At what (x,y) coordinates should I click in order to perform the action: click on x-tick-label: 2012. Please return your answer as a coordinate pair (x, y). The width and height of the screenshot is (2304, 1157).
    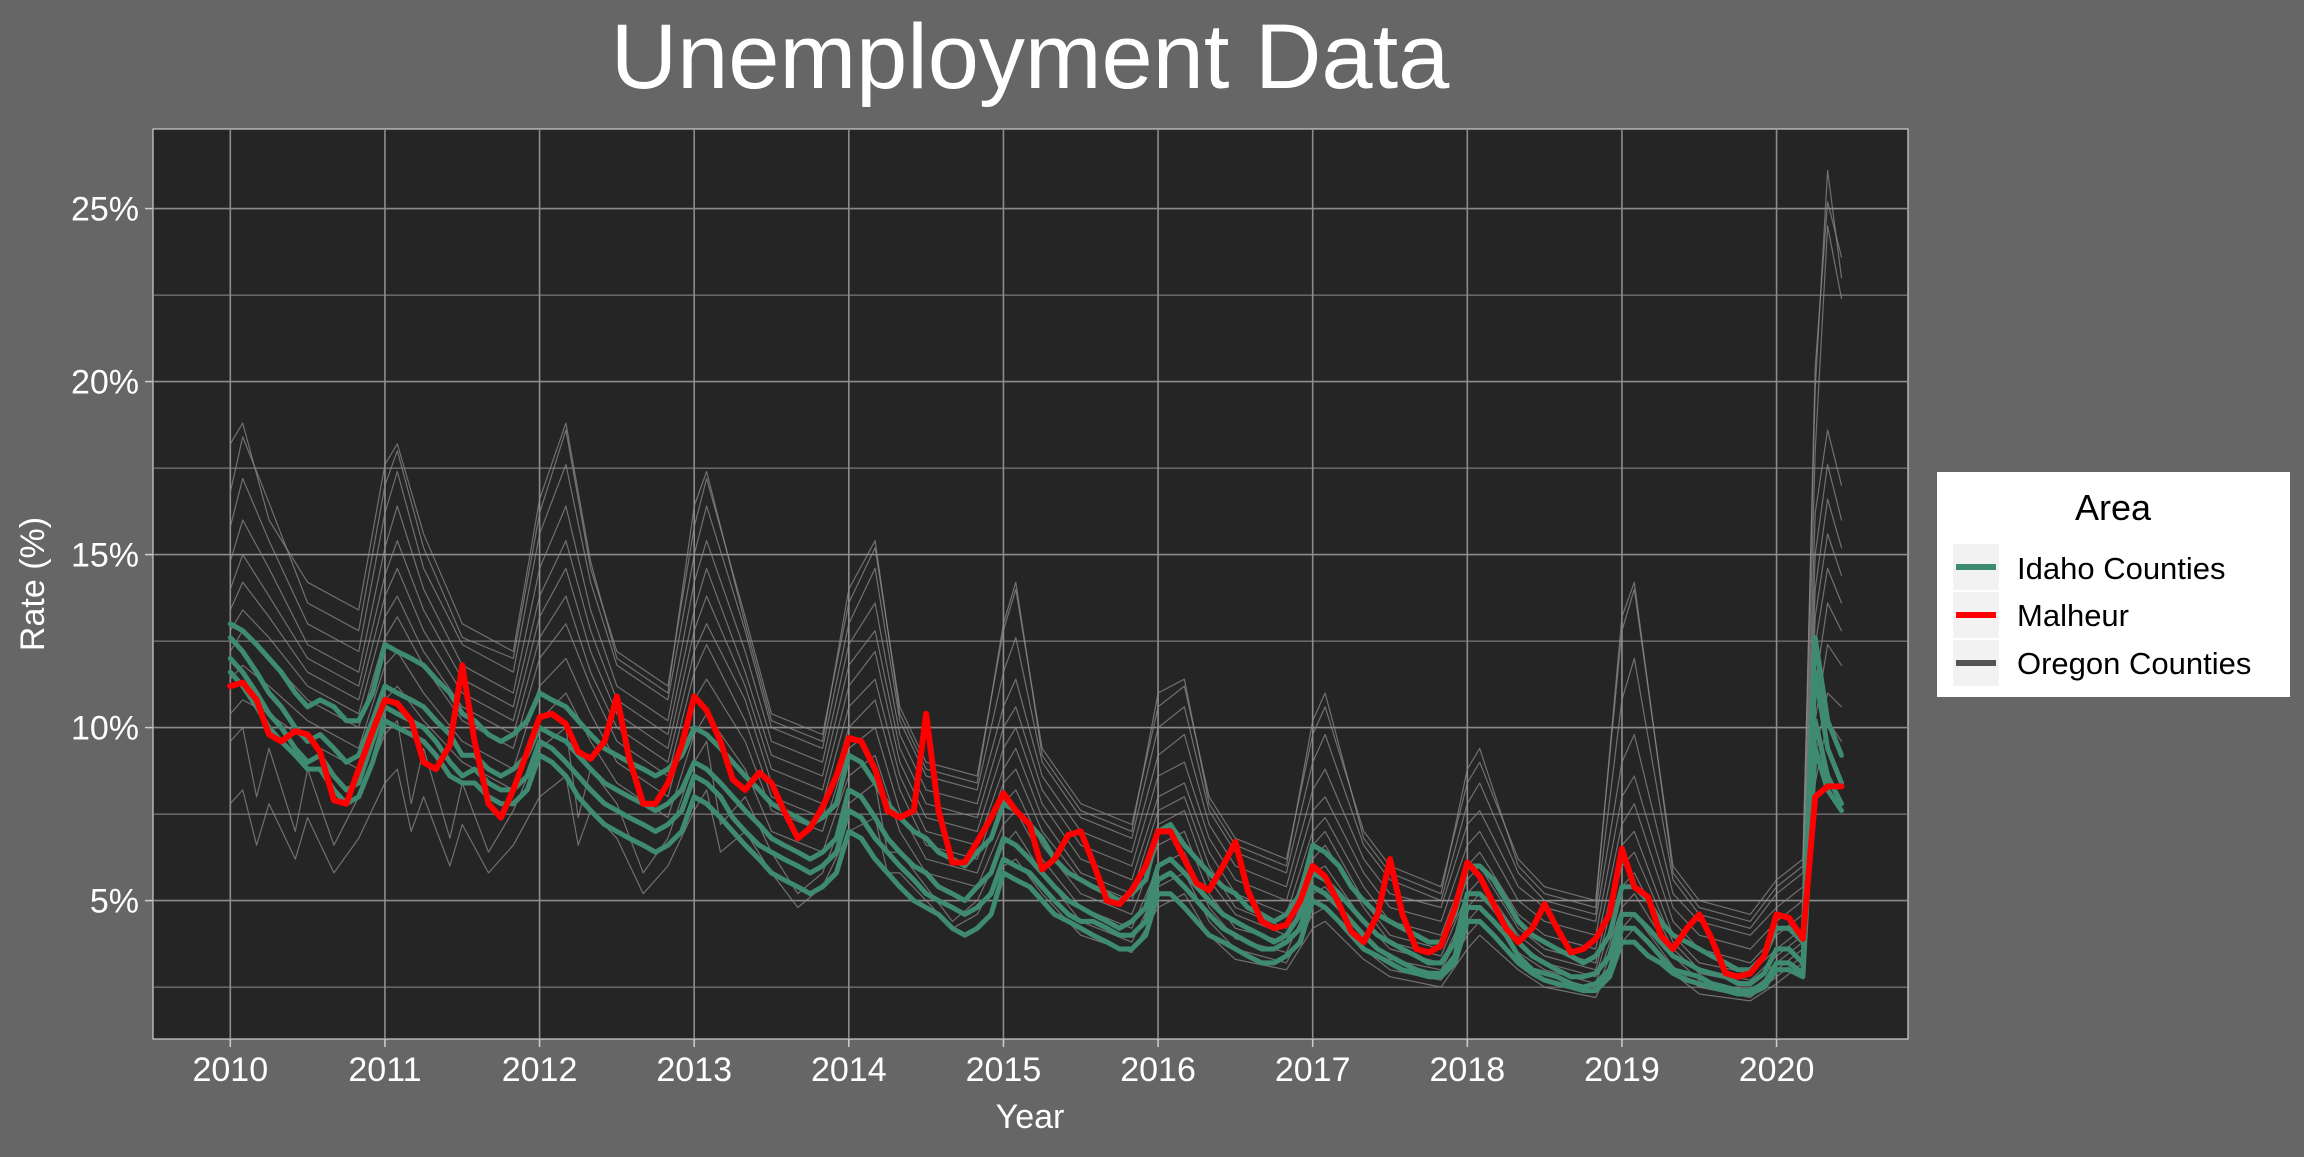
    Looking at the image, I should click on (540, 1070).